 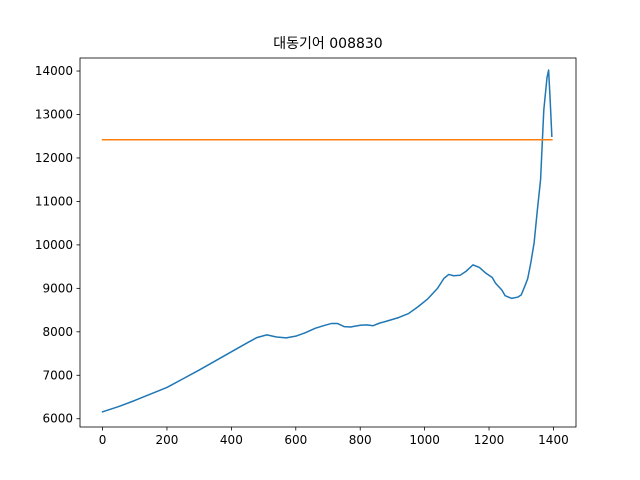 I want to click on y-tick-label: 11000, so click(x=54, y=201).